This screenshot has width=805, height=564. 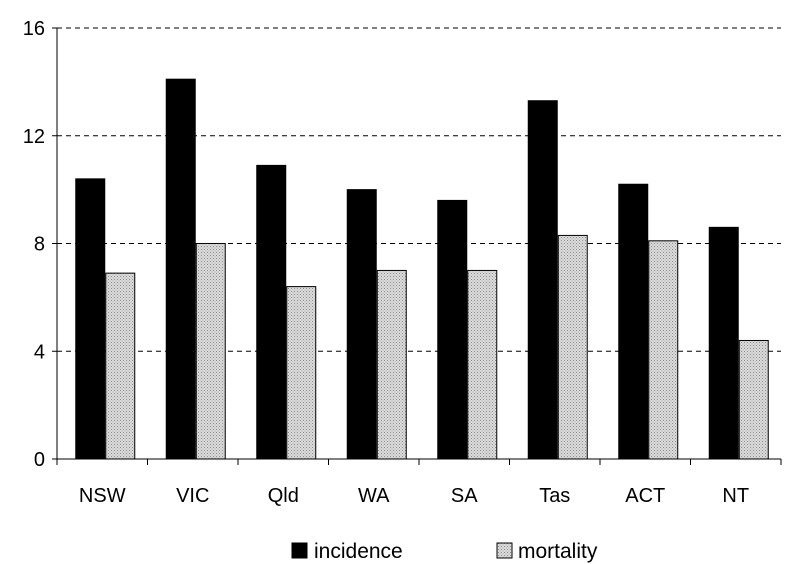 I want to click on x-tick-label: WA, so click(x=374, y=496).